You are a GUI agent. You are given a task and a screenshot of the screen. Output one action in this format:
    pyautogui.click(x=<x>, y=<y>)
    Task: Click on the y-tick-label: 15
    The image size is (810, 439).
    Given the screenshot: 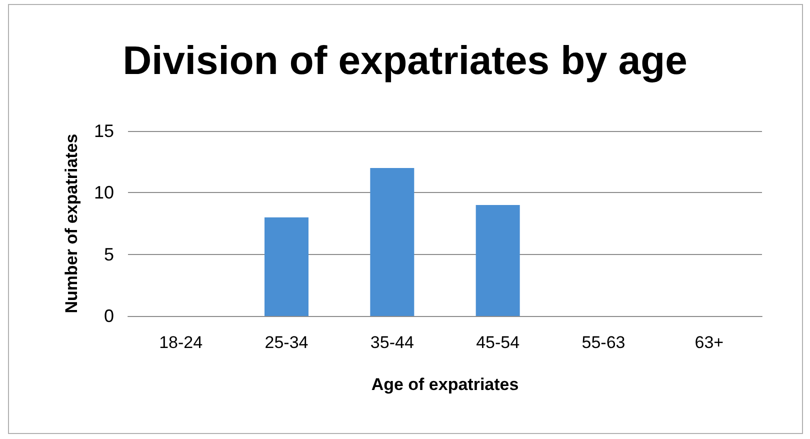 What is the action you would take?
    pyautogui.click(x=104, y=131)
    